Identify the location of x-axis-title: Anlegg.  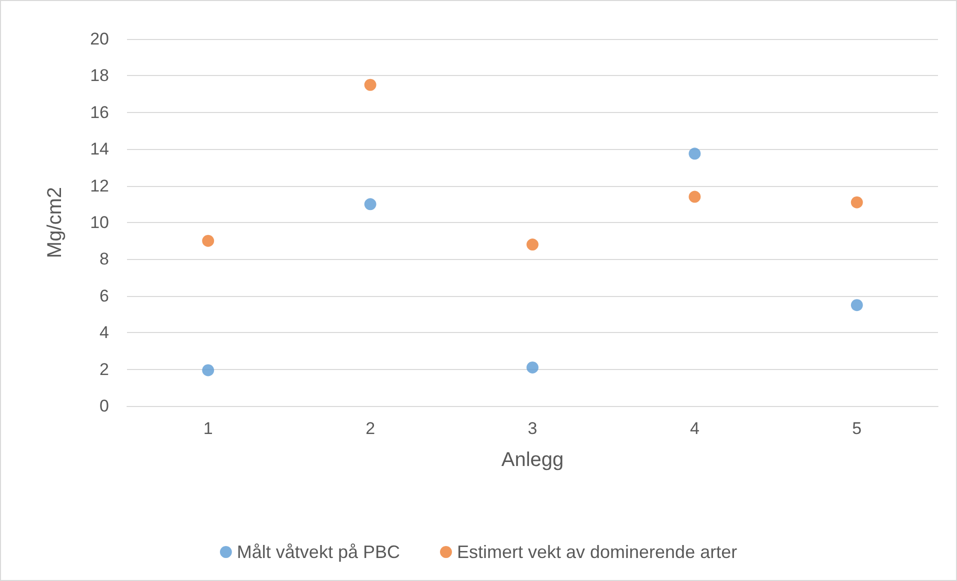
(532, 460).